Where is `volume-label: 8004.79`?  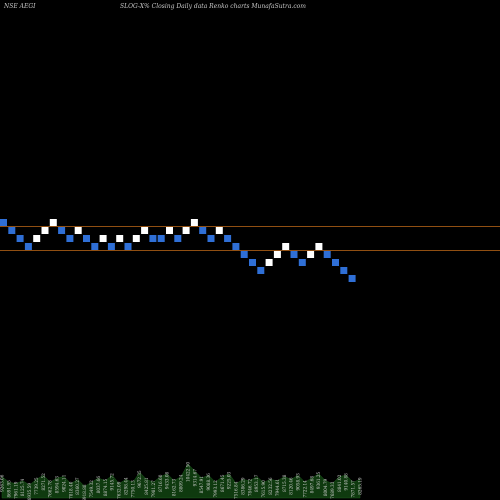
volume-label: 8004.79 is located at coordinates (325, 487).